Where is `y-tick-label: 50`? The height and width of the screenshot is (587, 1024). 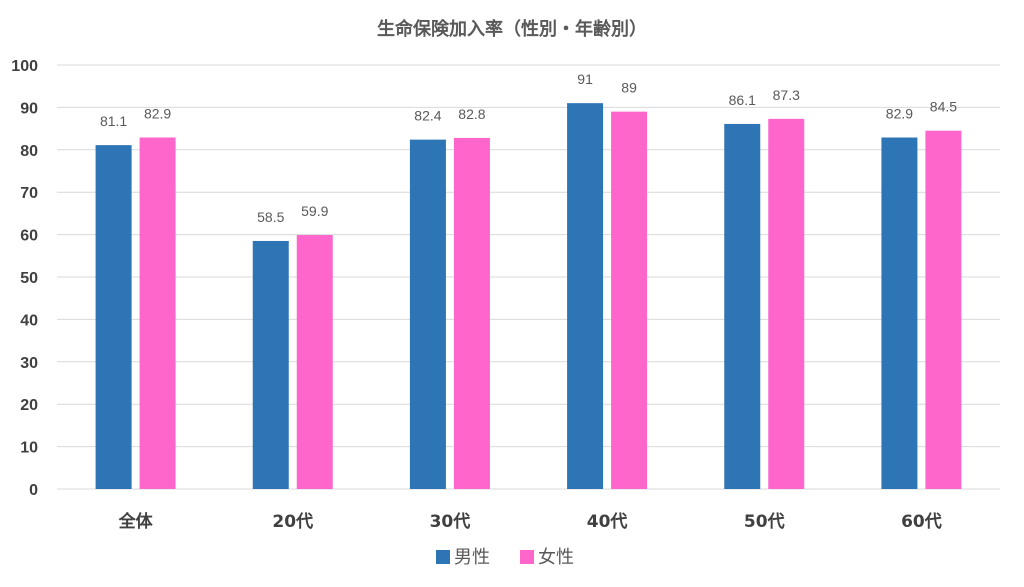
y-tick-label: 50 is located at coordinates (29, 278).